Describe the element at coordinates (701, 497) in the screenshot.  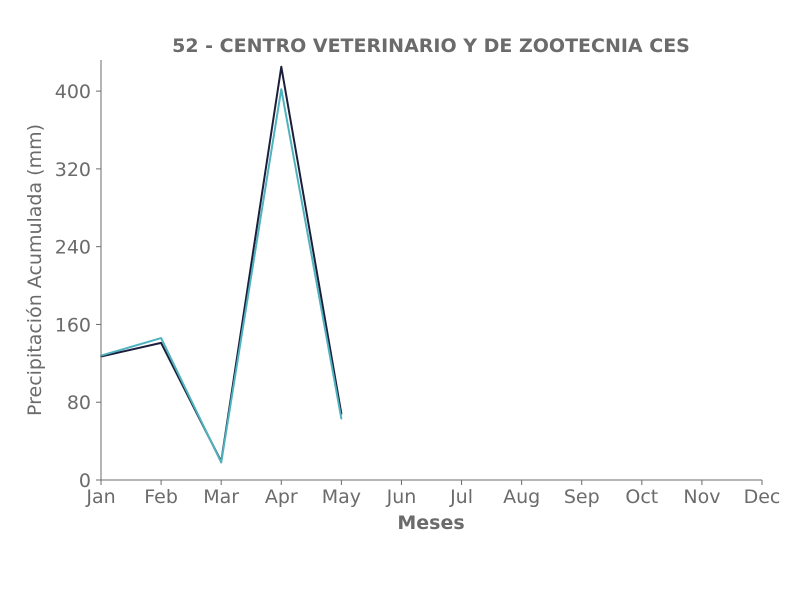
I see `x-tick-label: Nov` at that location.